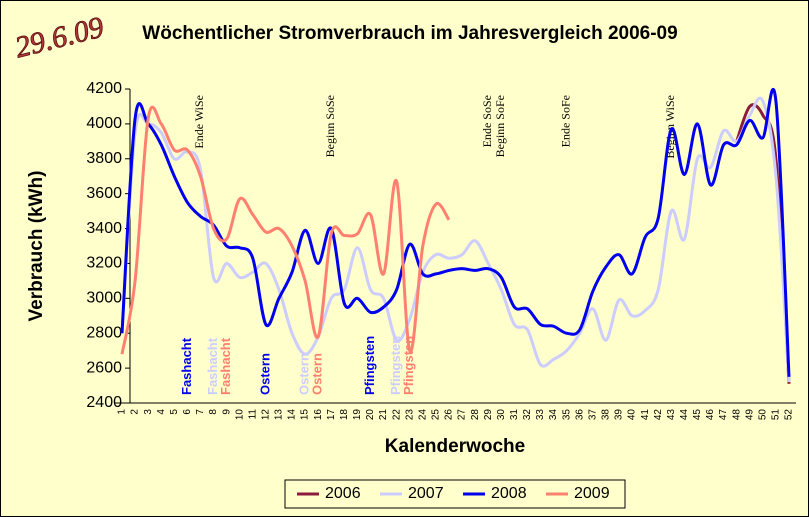 The width and height of the screenshot is (809, 517). Describe the element at coordinates (762, 415) in the screenshot. I see `x-tick-label: 50` at that location.